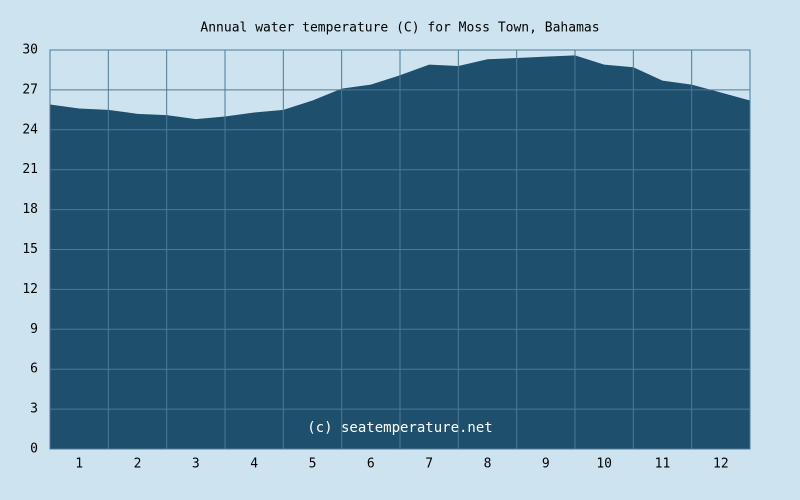  I want to click on x-tick-label: 9, so click(546, 464).